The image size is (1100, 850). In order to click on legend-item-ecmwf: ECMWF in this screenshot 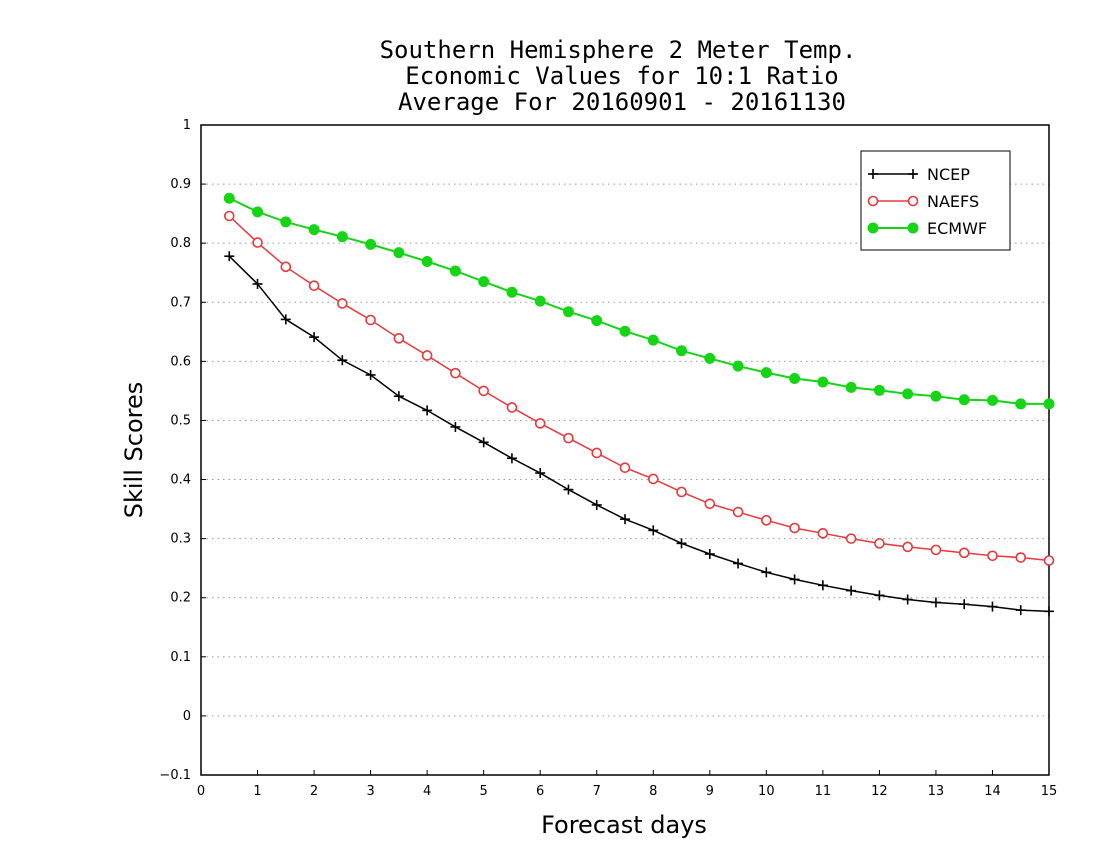, I will do `click(927, 228)`.